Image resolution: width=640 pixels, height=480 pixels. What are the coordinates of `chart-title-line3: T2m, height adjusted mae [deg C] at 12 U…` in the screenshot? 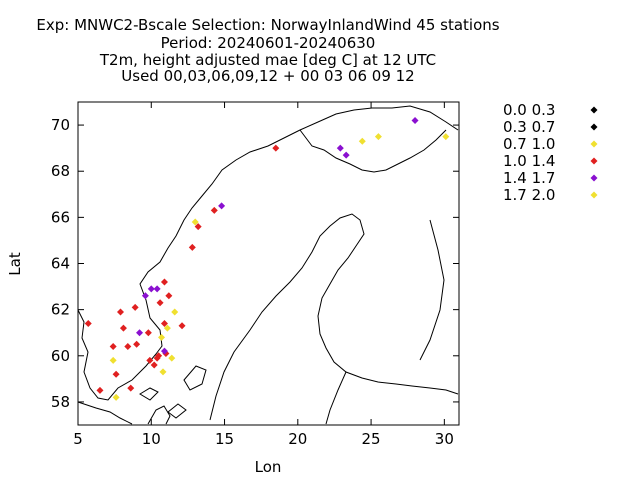 It's located at (267, 60).